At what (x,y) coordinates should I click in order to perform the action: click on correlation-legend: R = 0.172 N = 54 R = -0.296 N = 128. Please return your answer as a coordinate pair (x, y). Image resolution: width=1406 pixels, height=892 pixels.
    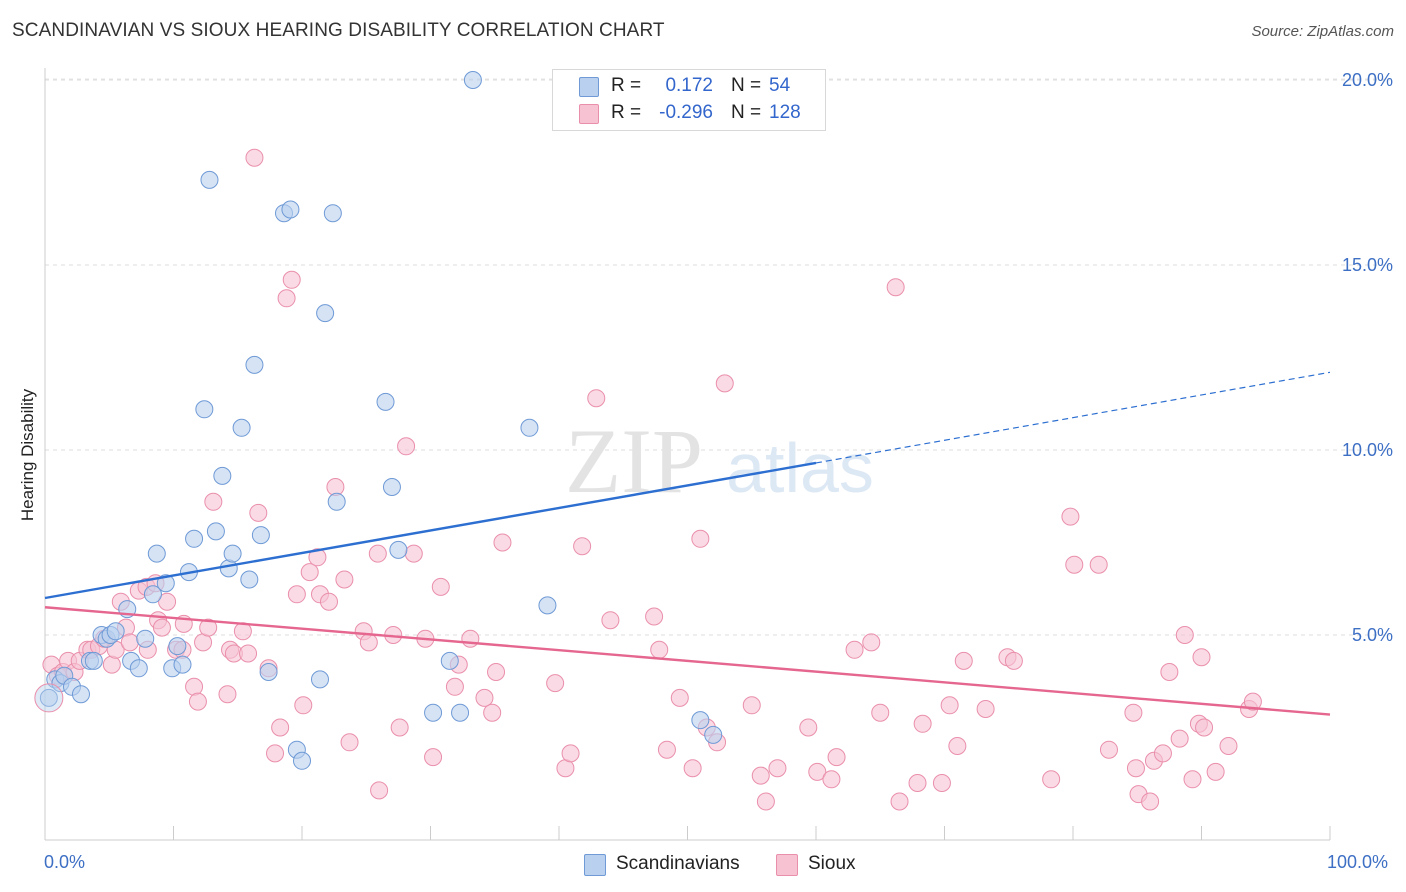
    Looking at the image, I should click on (689, 100).